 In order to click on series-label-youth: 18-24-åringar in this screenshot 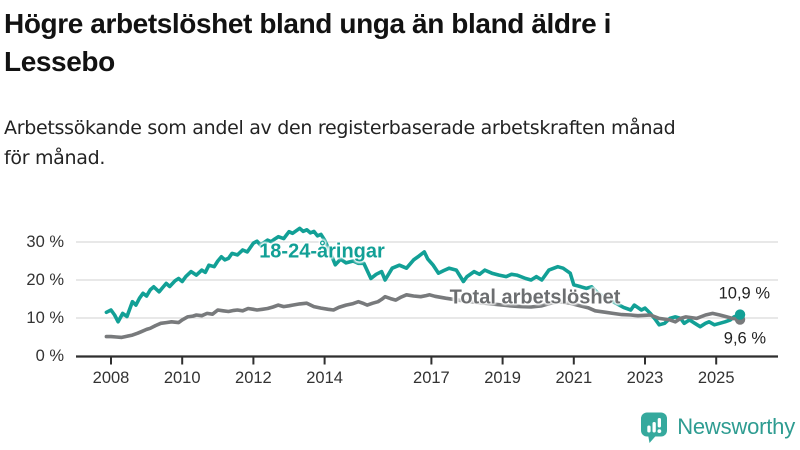, I will do `click(322, 251)`.